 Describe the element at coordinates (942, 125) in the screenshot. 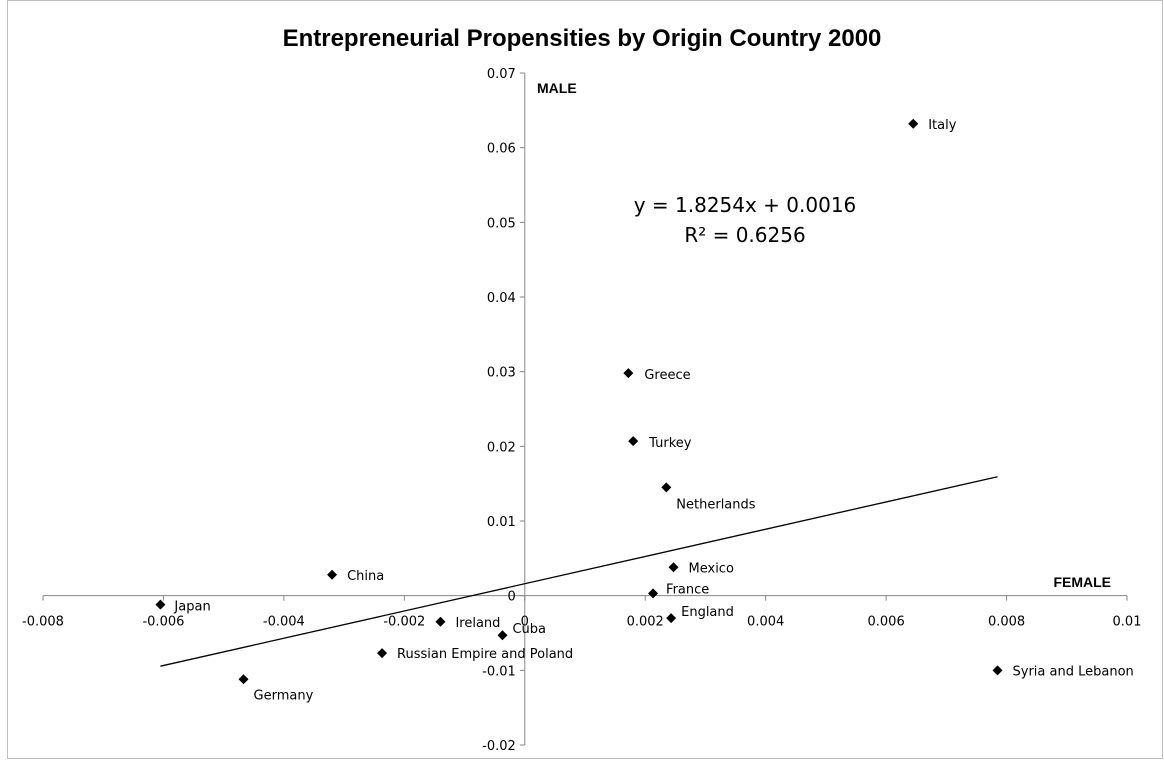

I see `data-point-label: Italy` at that location.